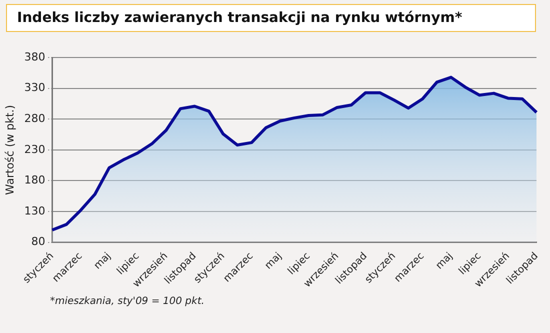  I want to click on y-tick-label: 130, so click(35, 211).